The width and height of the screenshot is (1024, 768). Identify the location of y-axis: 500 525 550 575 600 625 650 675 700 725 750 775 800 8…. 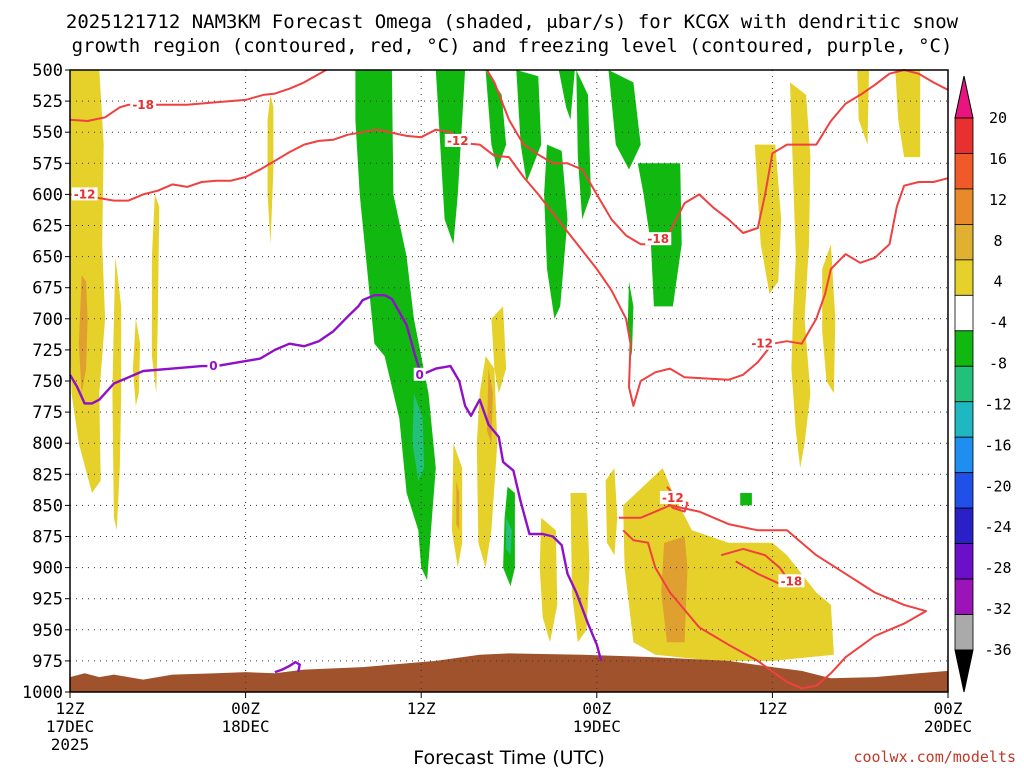
(46, 382).